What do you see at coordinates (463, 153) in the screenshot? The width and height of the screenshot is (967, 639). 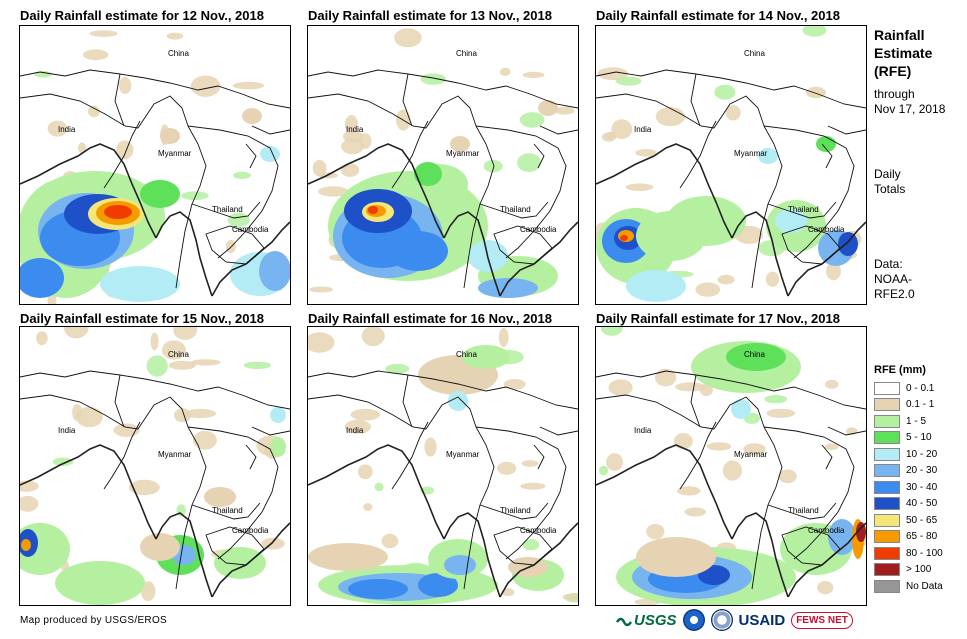 I see `country-label-myanmar: Myanmar` at bounding box center [463, 153].